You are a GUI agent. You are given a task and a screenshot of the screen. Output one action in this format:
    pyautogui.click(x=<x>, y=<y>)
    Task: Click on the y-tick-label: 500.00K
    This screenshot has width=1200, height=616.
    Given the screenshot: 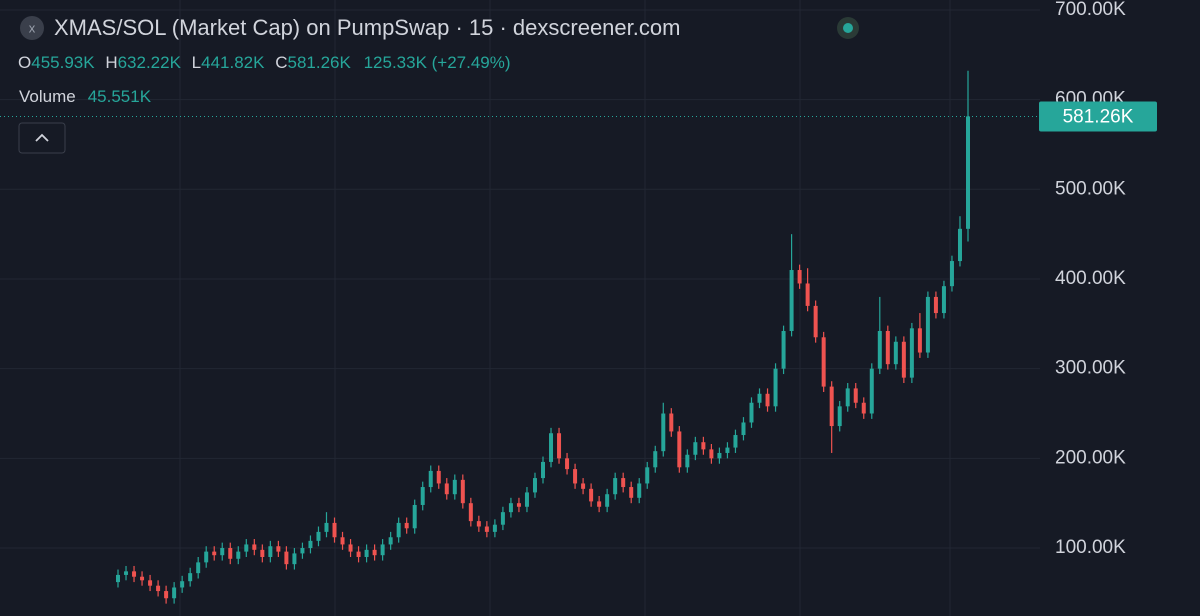 What is the action you would take?
    pyautogui.click(x=1090, y=188)
    